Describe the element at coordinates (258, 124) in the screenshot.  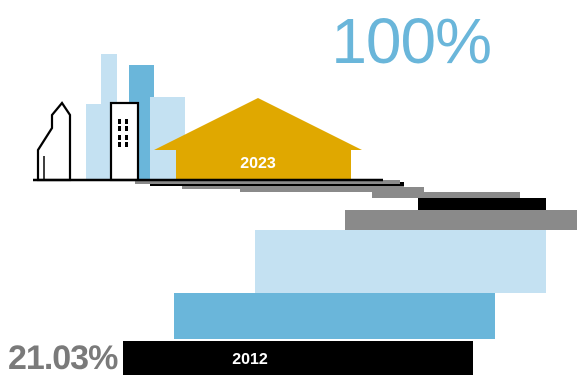
I see `house-roof-icon` at that location.